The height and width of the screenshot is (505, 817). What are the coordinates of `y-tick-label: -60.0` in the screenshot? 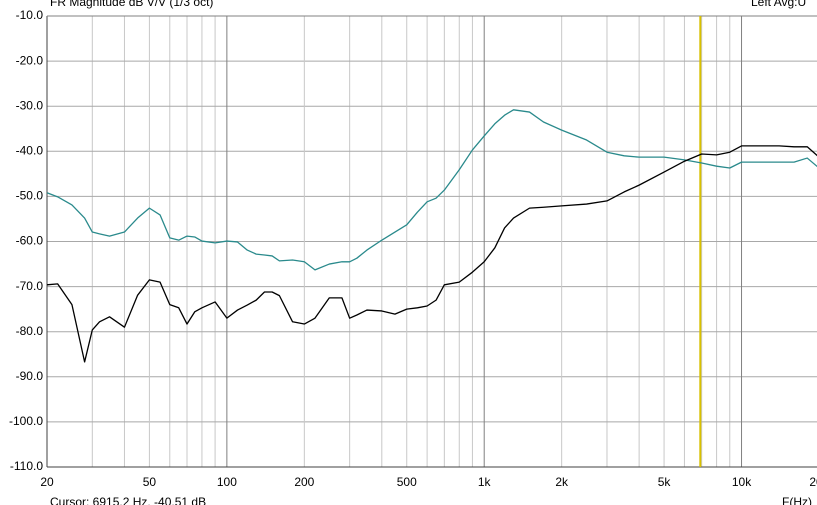 It's located at (30, 241).